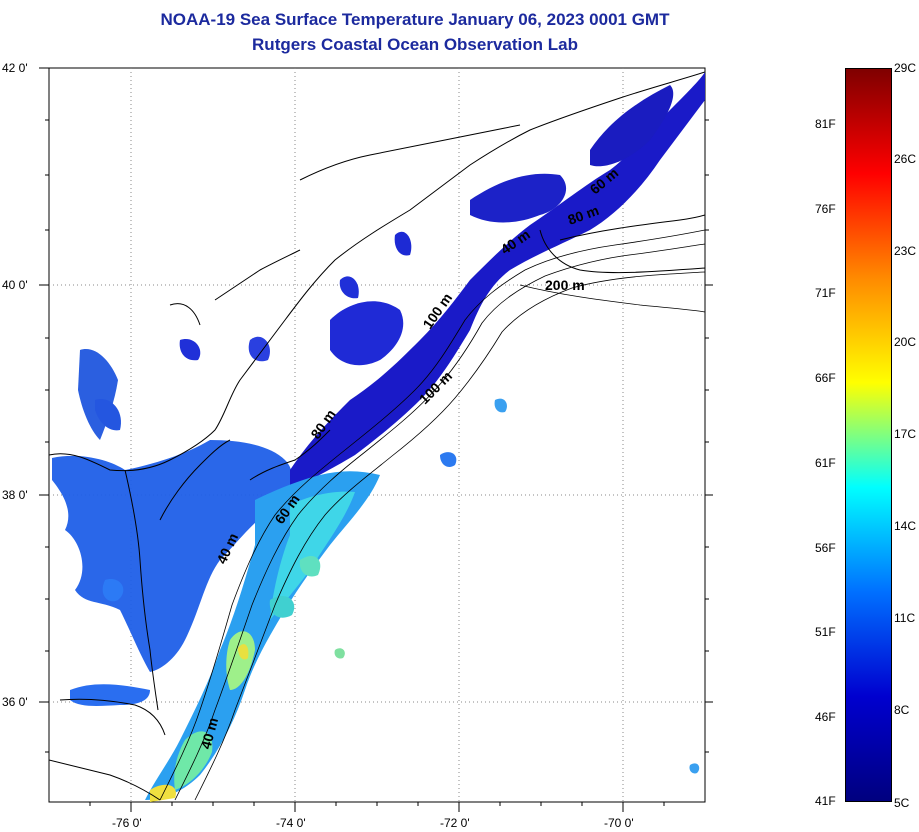 Image resolution: width=919 pixels, height=832 pixels. I want to click on colorbar-c-label: 8C, so click(902, 710).